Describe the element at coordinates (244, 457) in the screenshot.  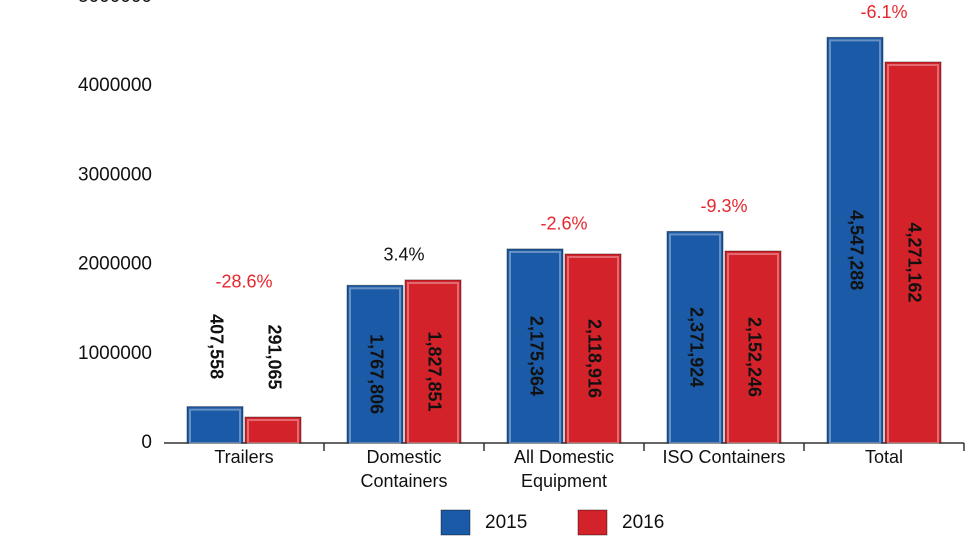
I see `x-tick-label: Trailers` at that location.